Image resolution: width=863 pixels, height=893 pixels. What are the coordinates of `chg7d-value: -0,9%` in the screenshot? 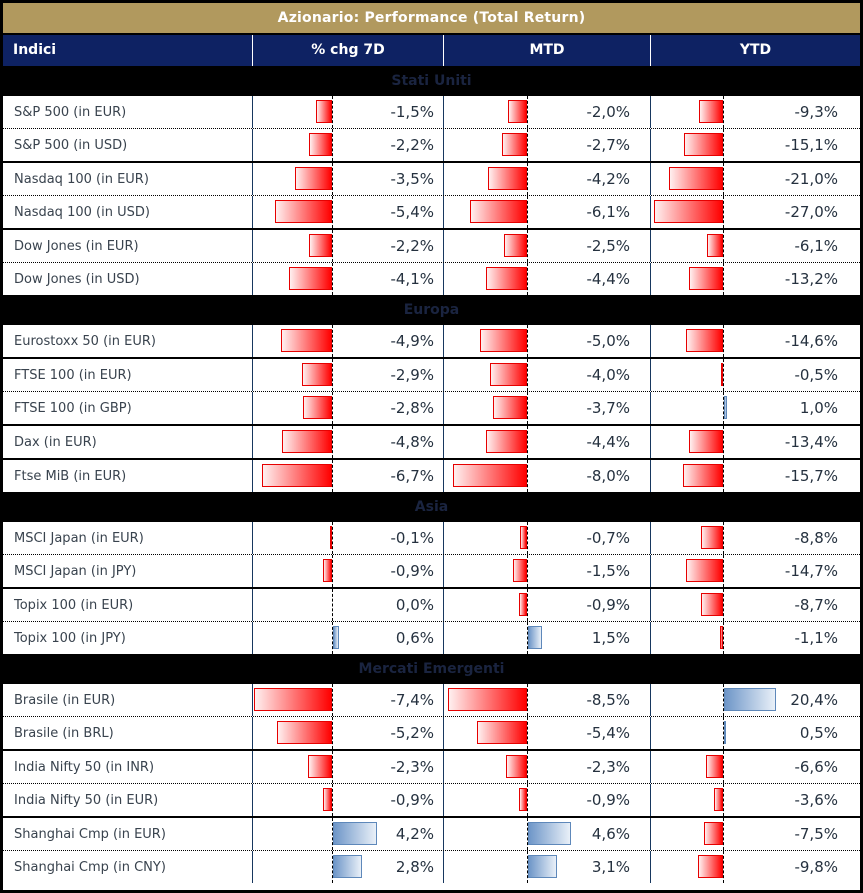 It's located at (412, 571).